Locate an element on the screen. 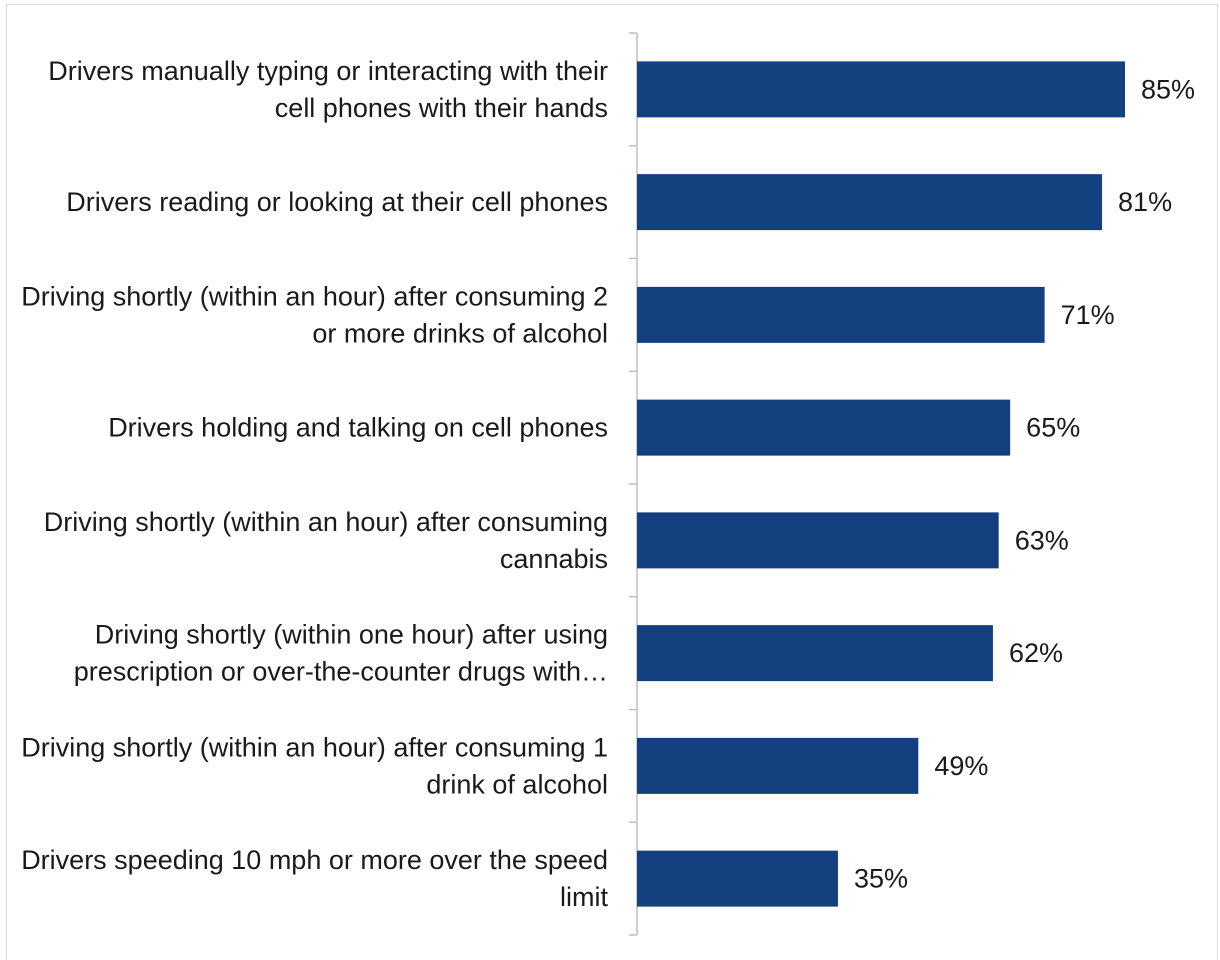 This screenshot has height=960, width=1220. category-axis is located at coordinates (633, 484).